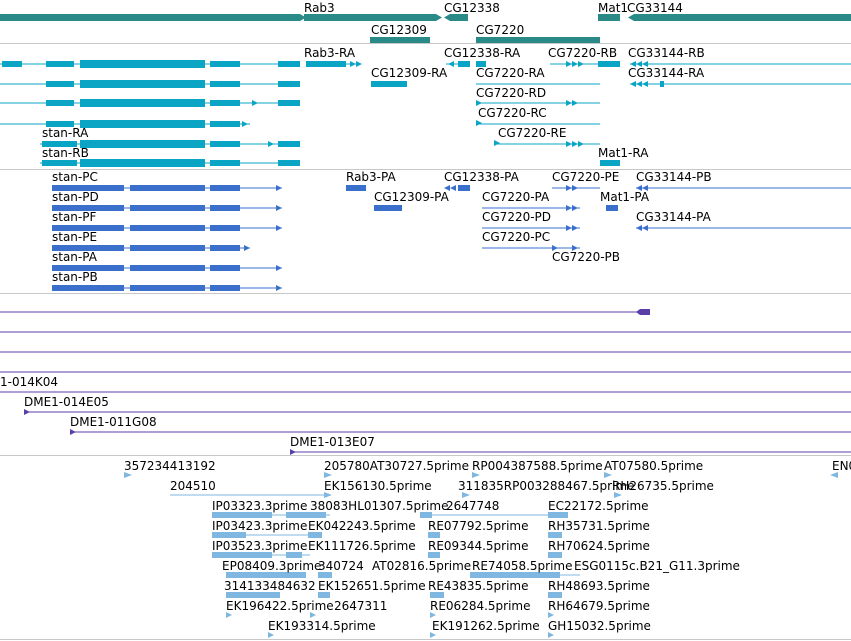  I want to click on est-label: 357234413192, so click(170, 466).